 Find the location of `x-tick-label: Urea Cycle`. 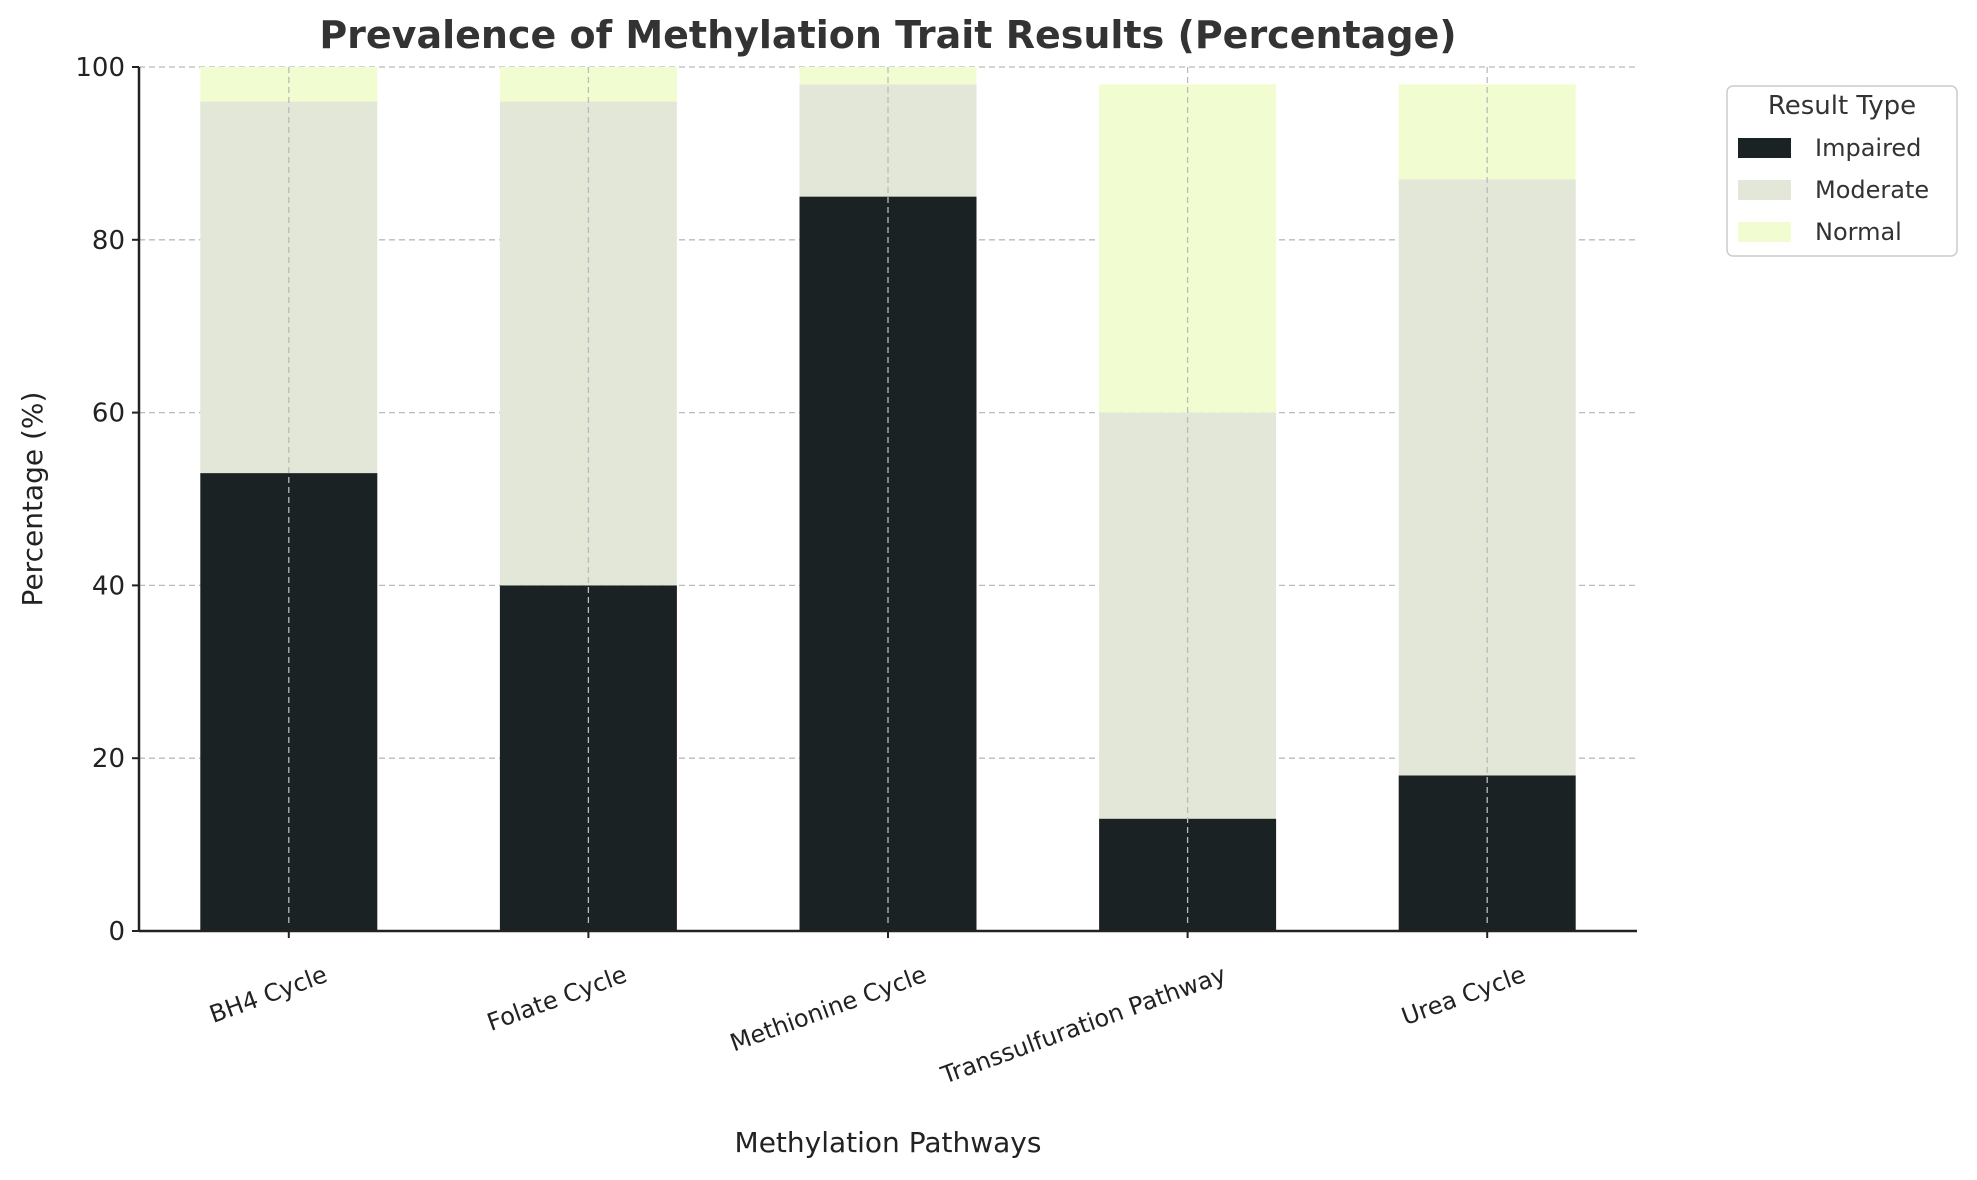

x-tick-label: Urea Cycle is located at coordinates (1463, 995).